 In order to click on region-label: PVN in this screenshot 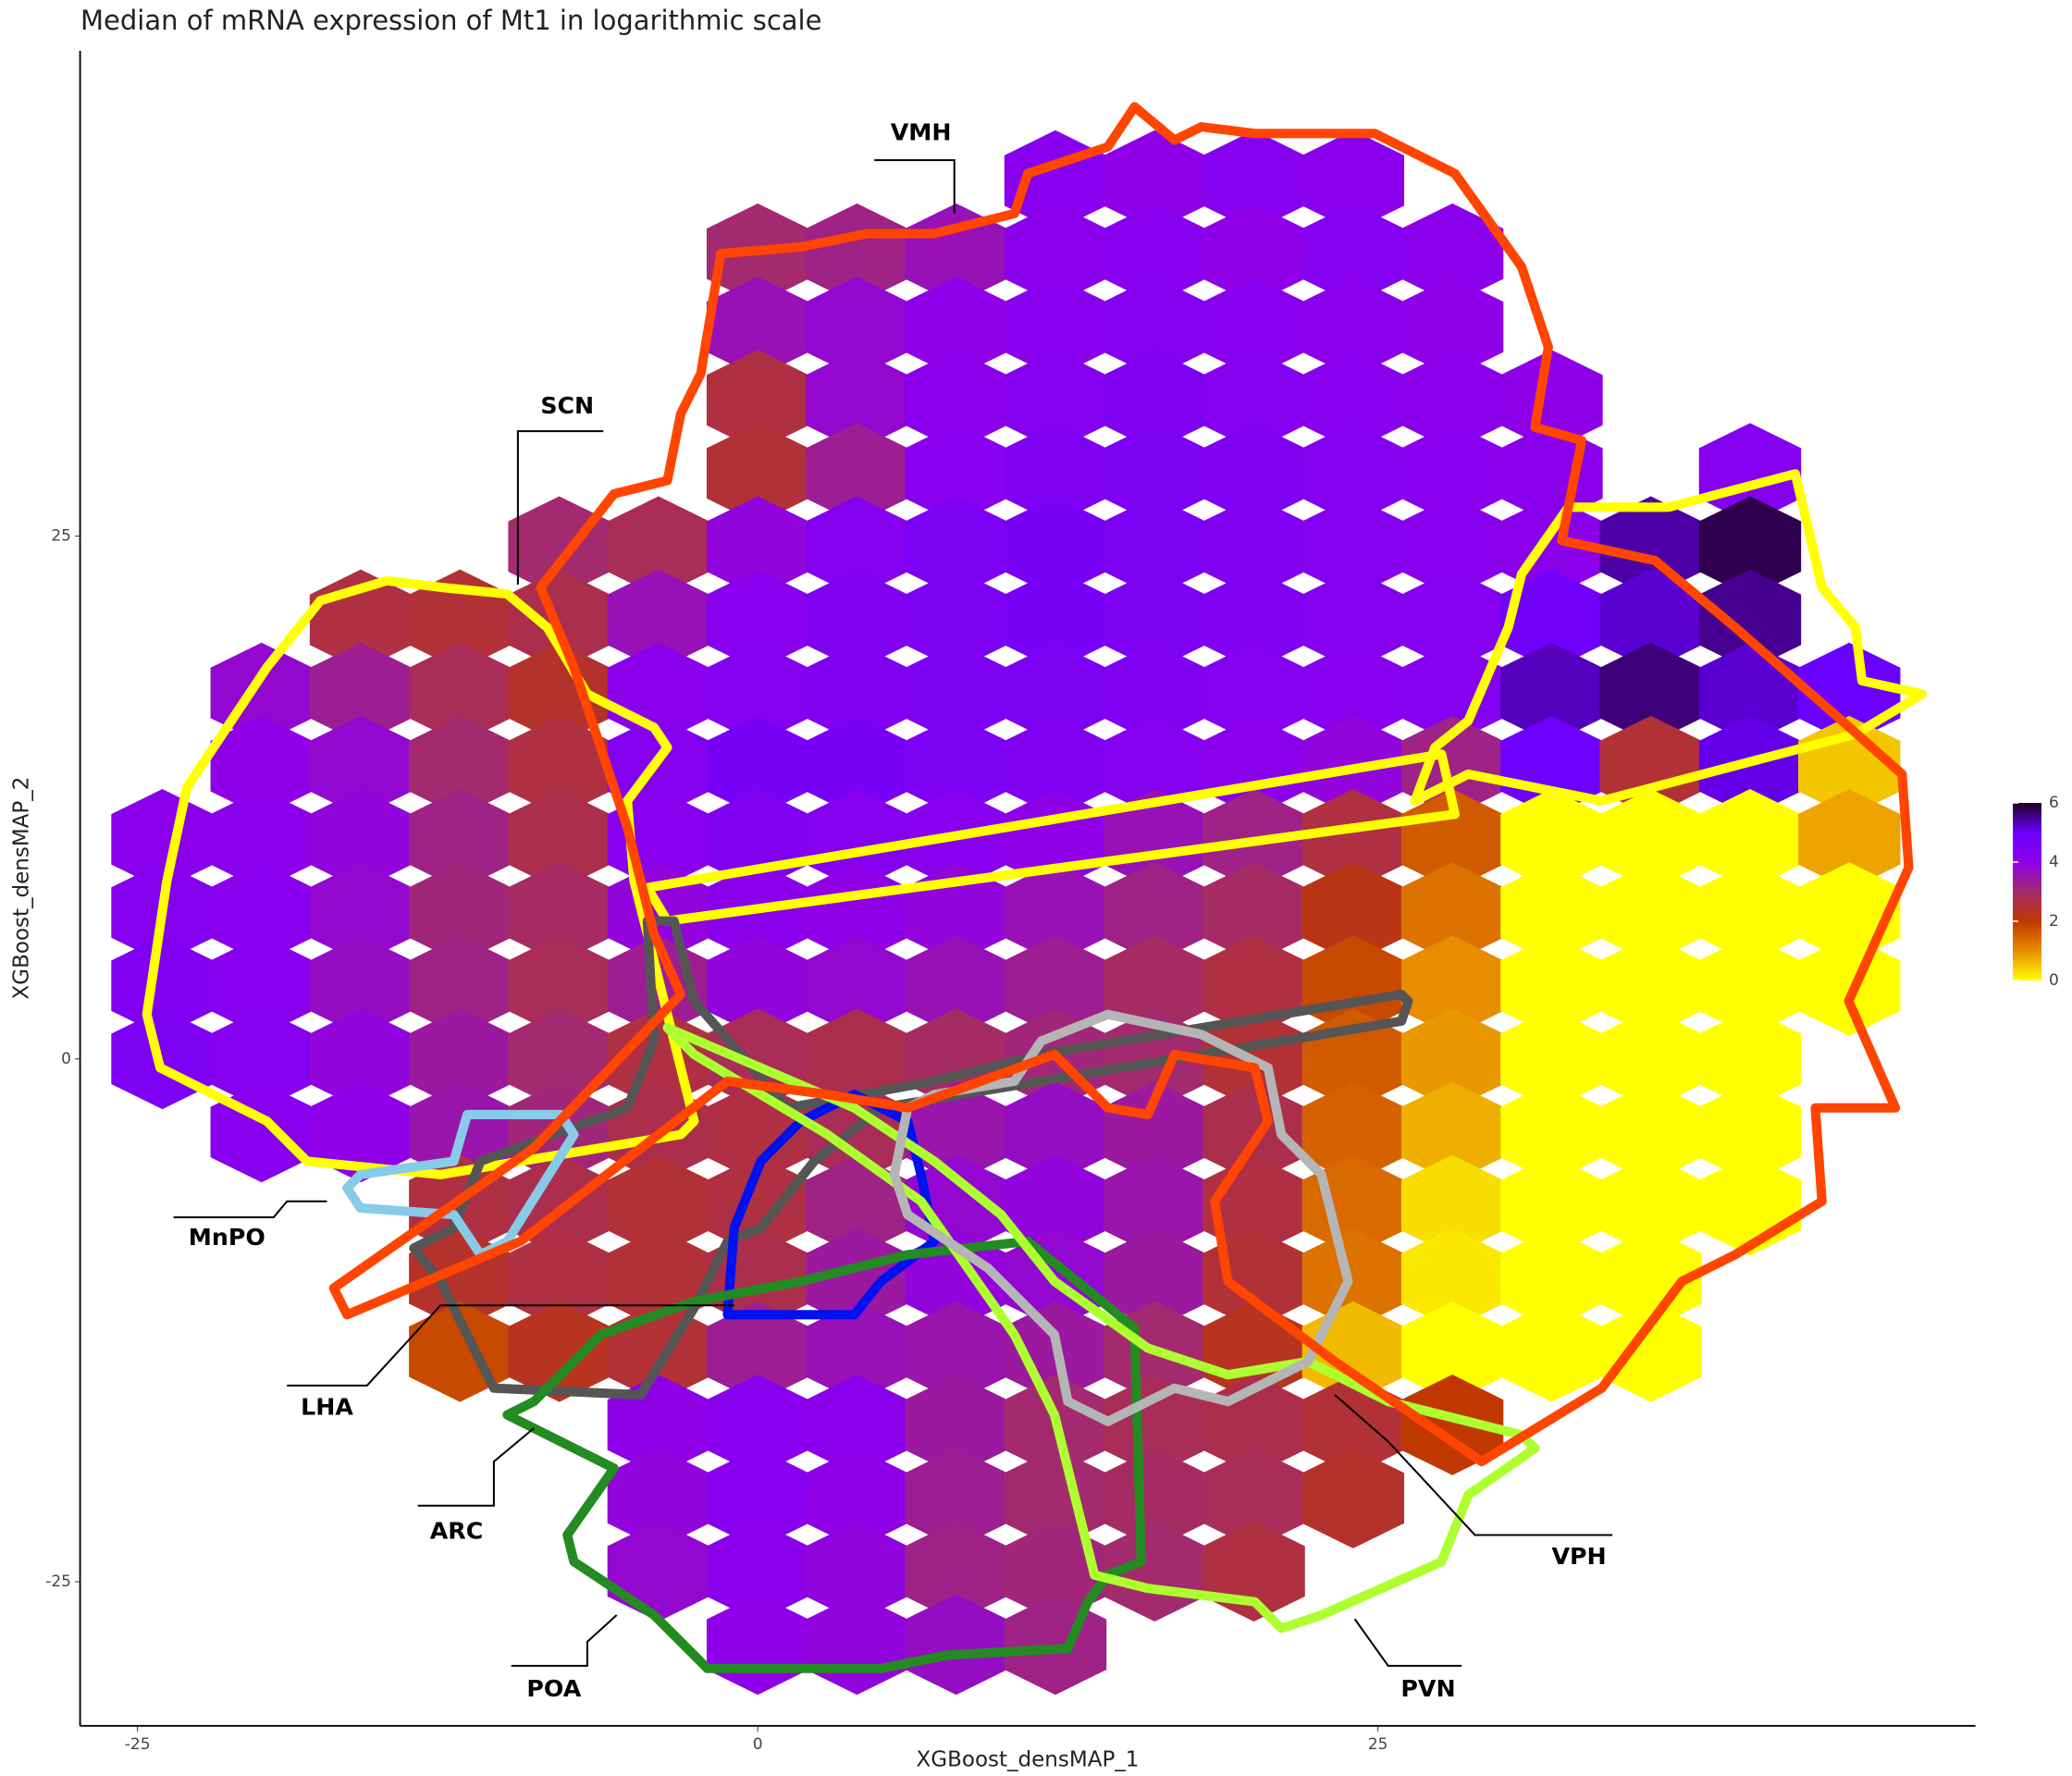, I will do `click(1428, 1688)`.